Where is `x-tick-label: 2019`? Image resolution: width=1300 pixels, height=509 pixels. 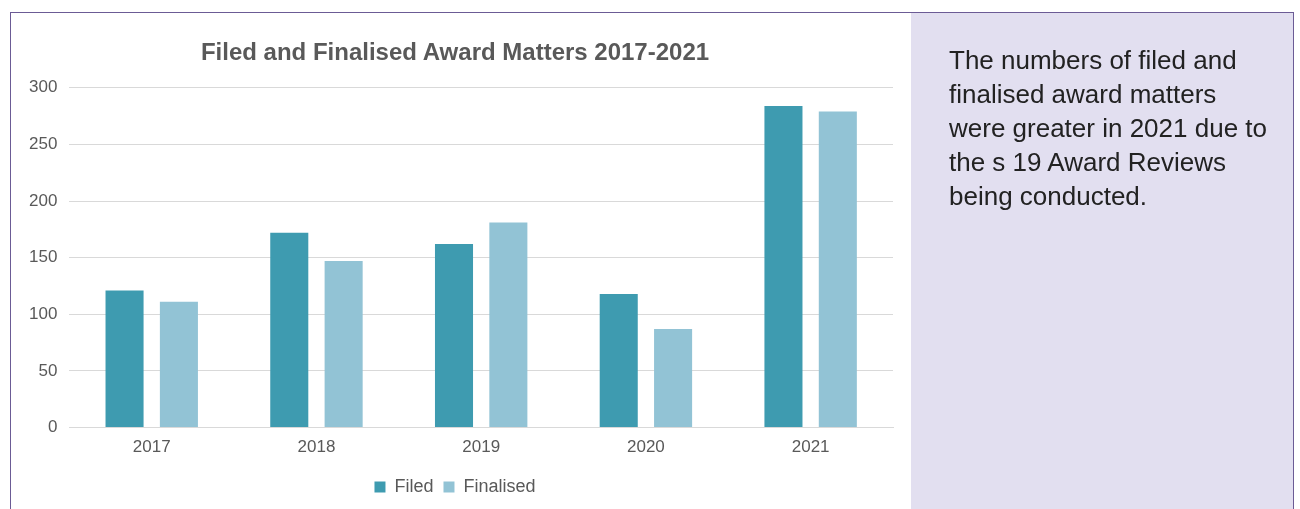
x-tick-label: 2019 is located at coordinates (481, 447).